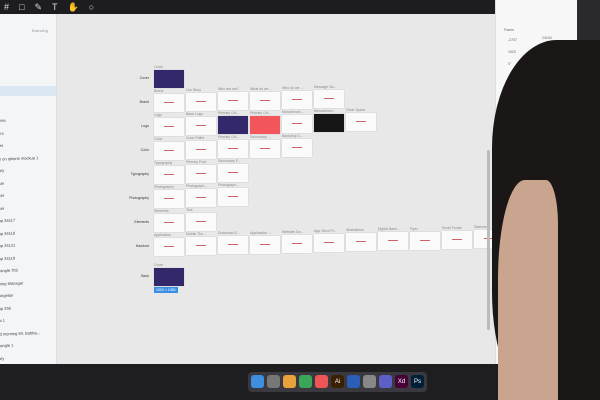 Image resolution: width=600 pixels, height=400 pixels. Describe the element at coordinates (482, 227) in the screenshot. I see `frame-title: Stationery` at that location.